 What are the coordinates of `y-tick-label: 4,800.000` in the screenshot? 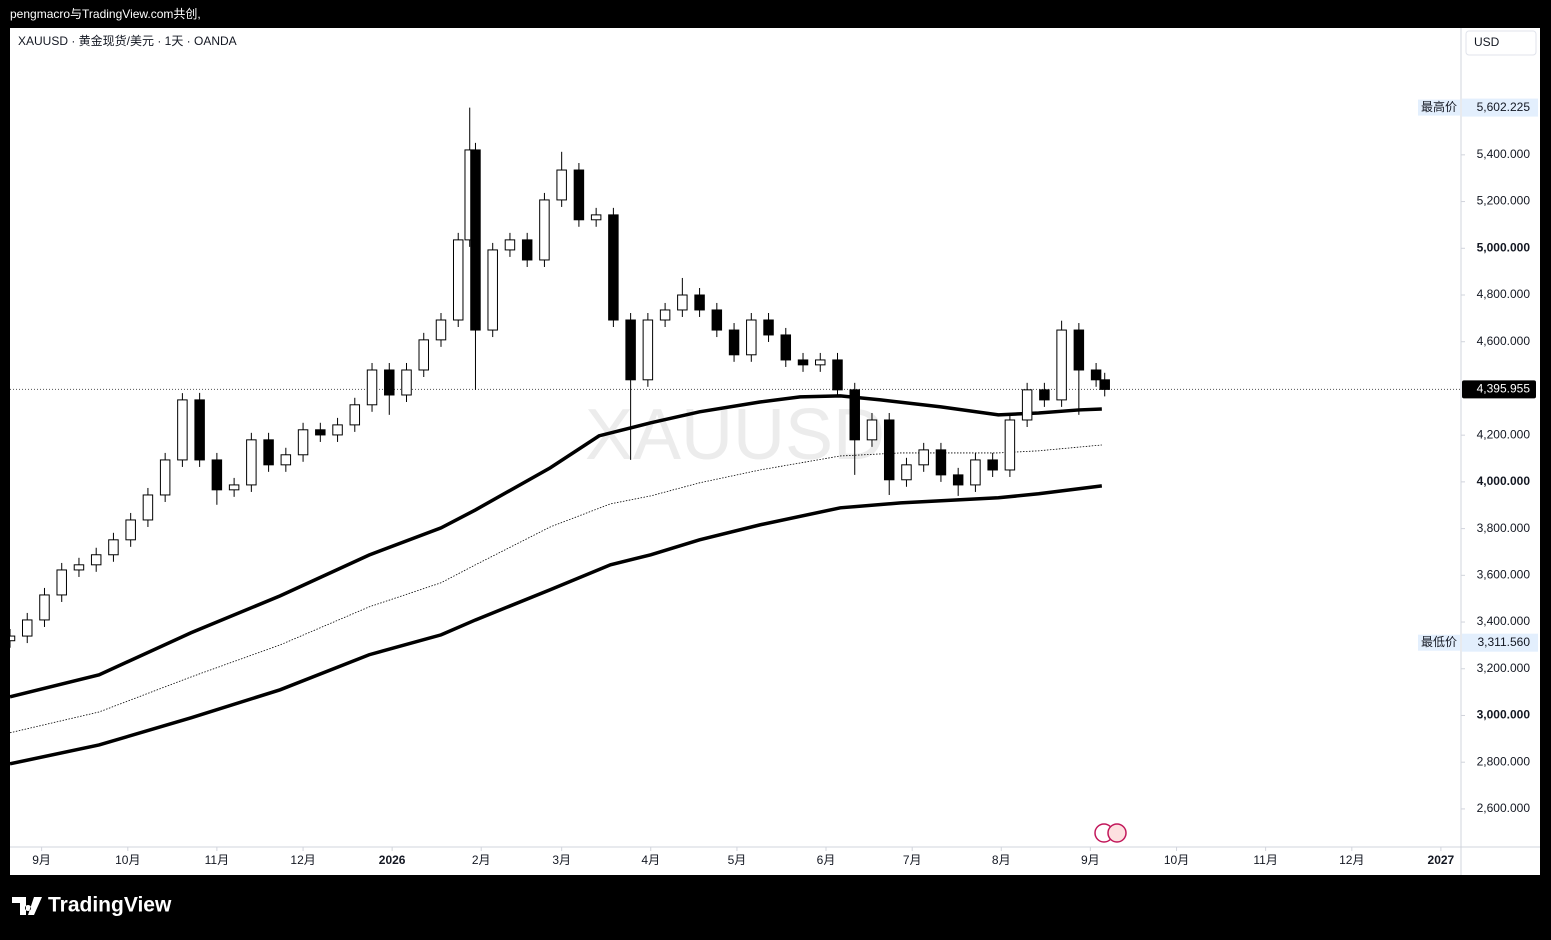 It's located at (1504, 294).